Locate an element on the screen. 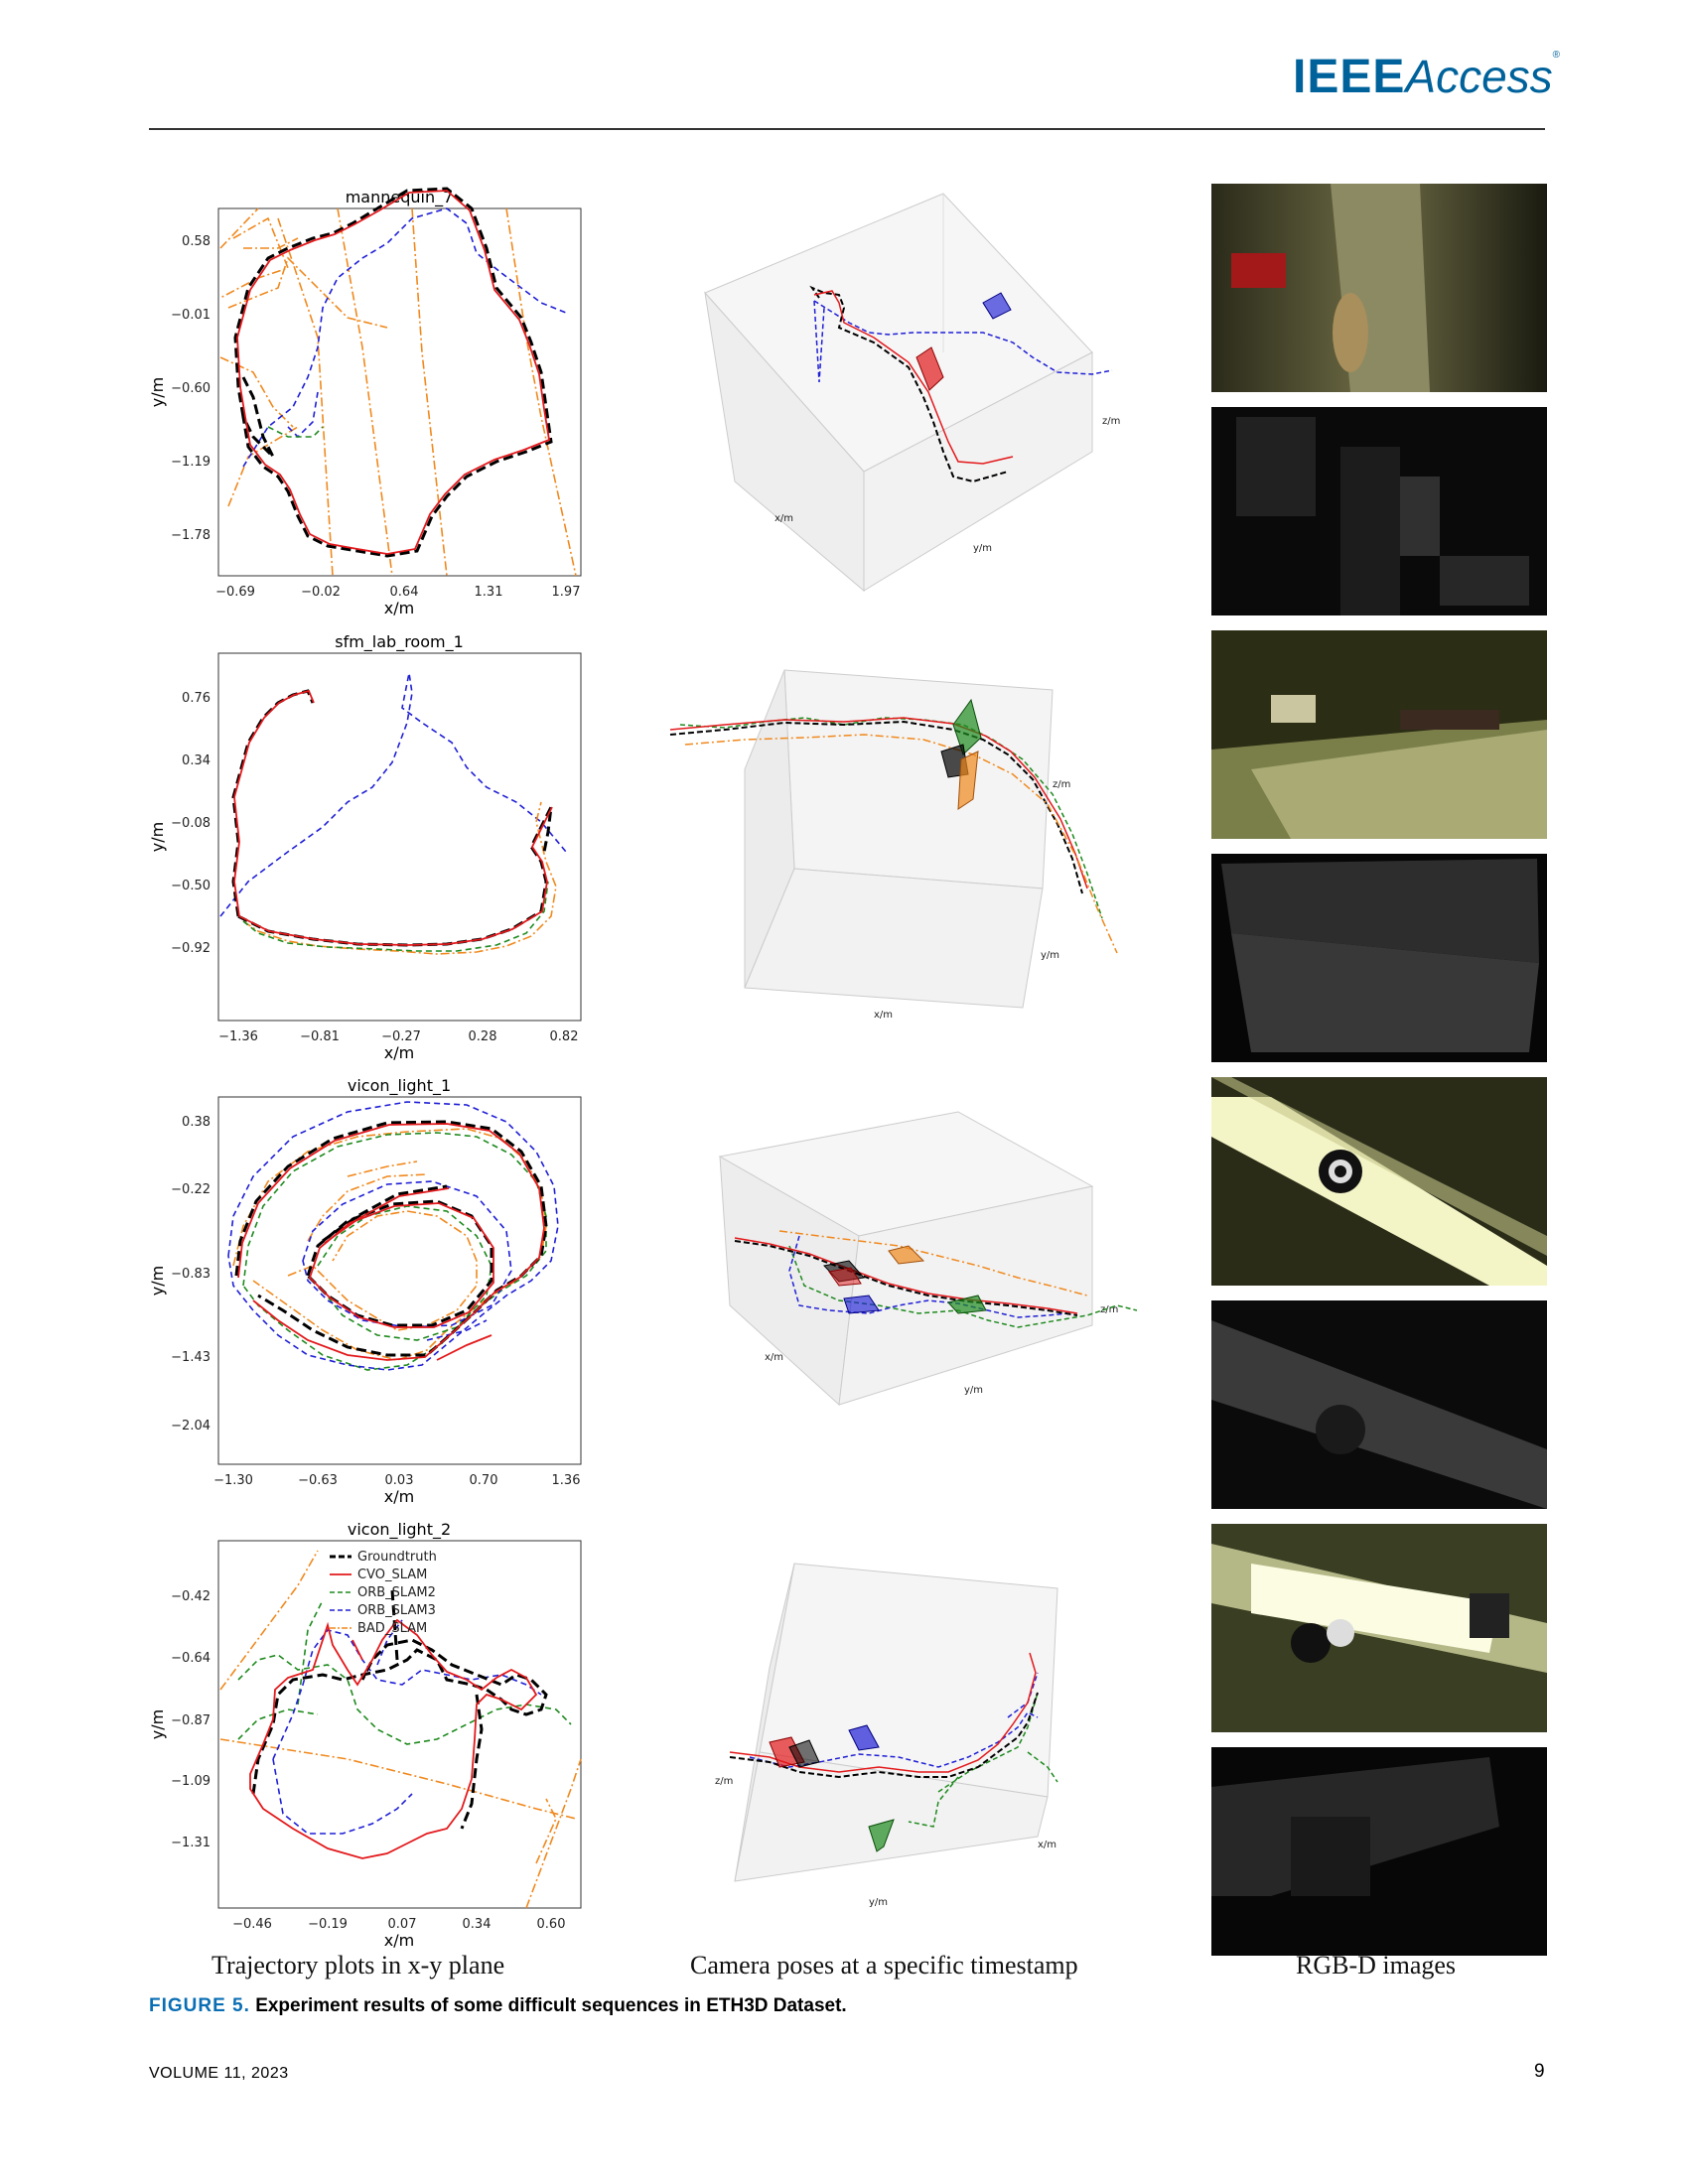 Image resolution: width=1688 pixels, height=2184 pixels. logo-tm: ® is located at coordinates (1556, 55).